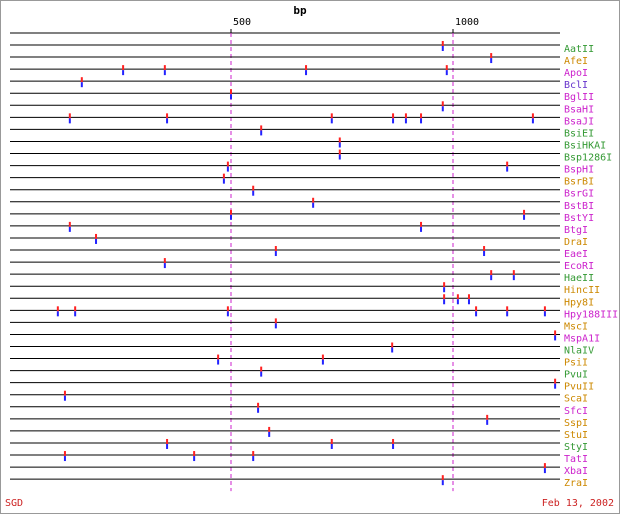  What do you see at coordinates (582, 338) in the screenshot?
I see `enzyme-label: MspA1I` at bounding box center [582, 338].